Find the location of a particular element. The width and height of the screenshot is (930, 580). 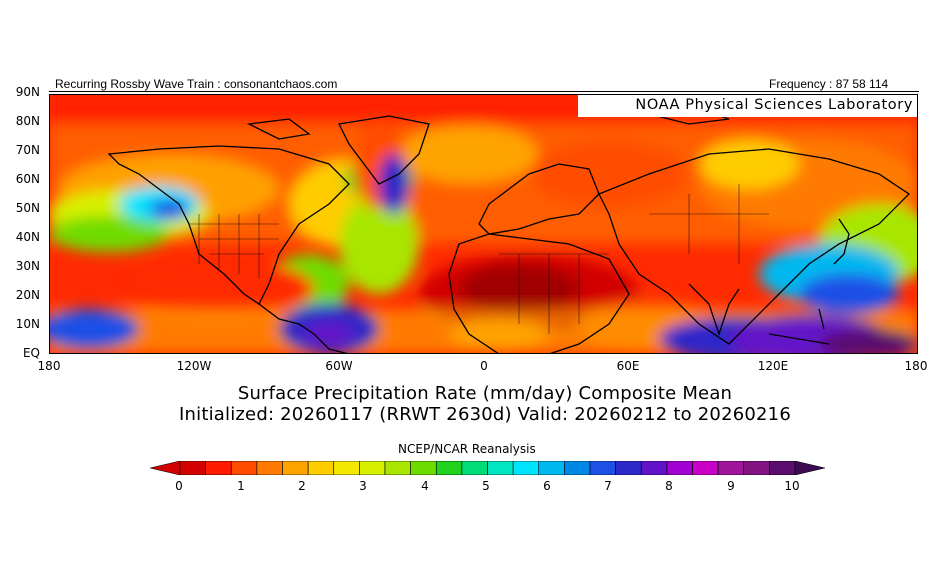

lon-label-0: 0 is located at coordinates (484, 366).